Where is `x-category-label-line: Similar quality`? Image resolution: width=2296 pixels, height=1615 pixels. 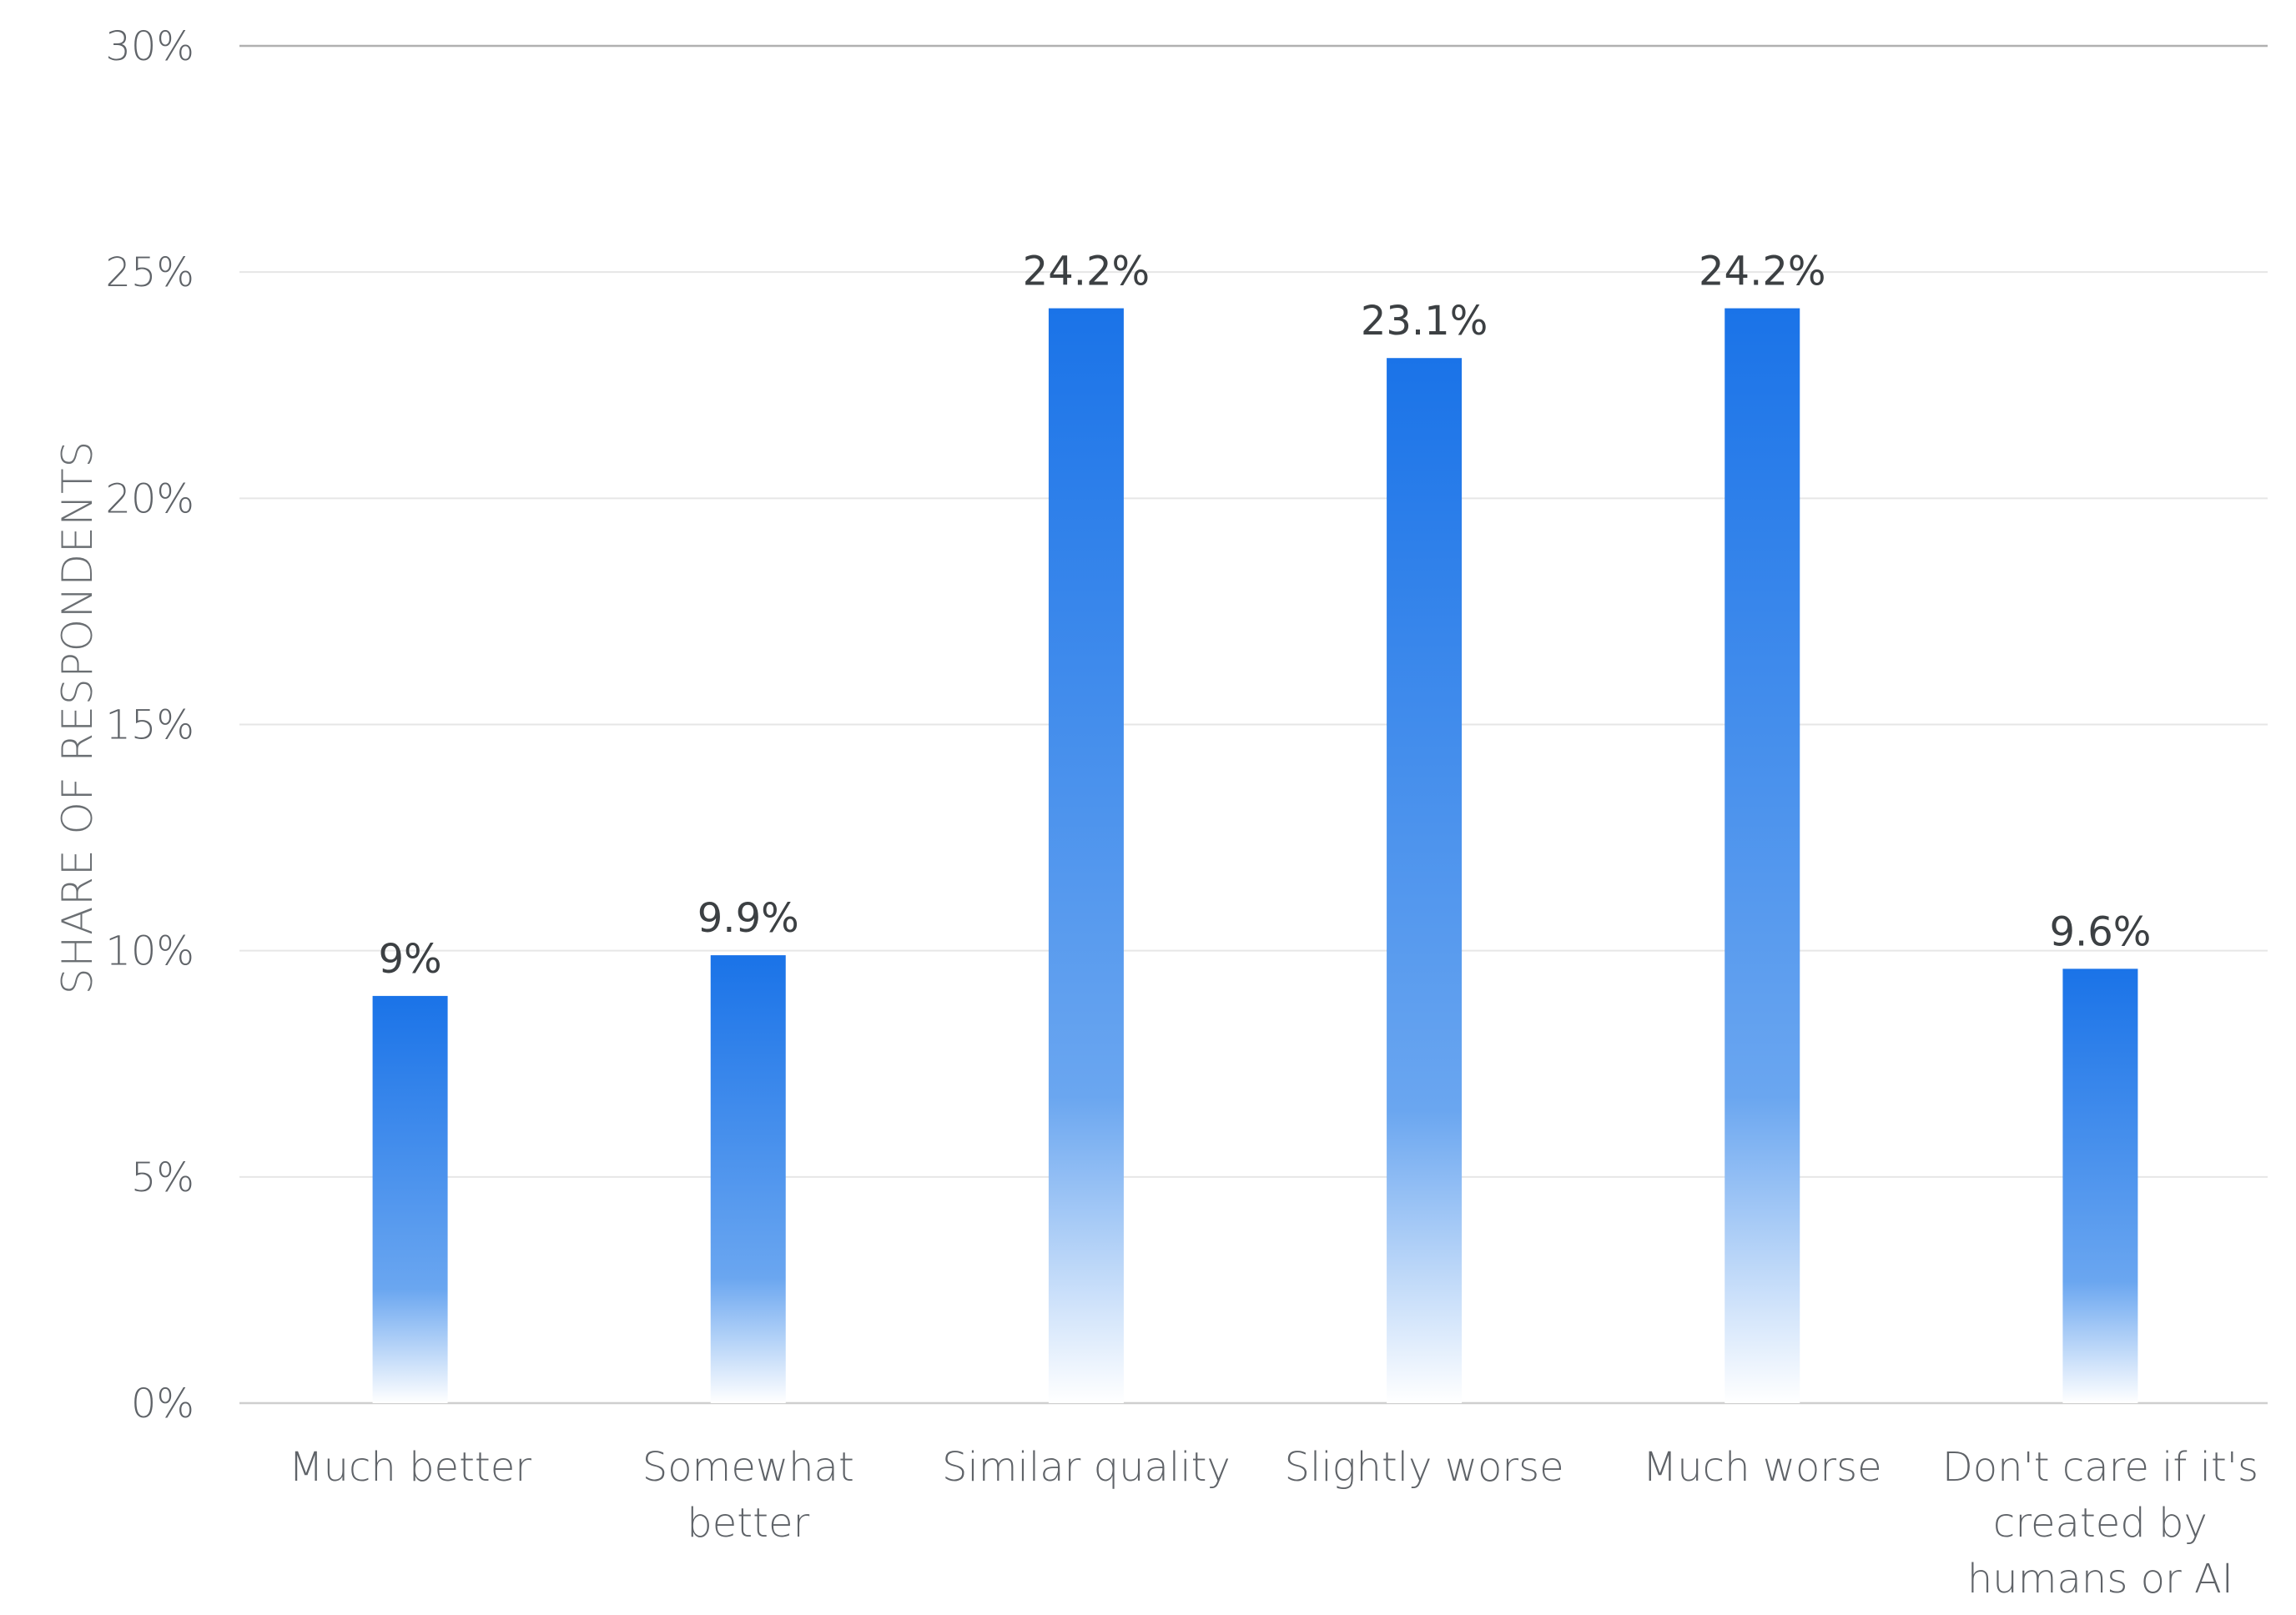
x-category-label-line: Similar quality is located at coordinates (1086, 1467).